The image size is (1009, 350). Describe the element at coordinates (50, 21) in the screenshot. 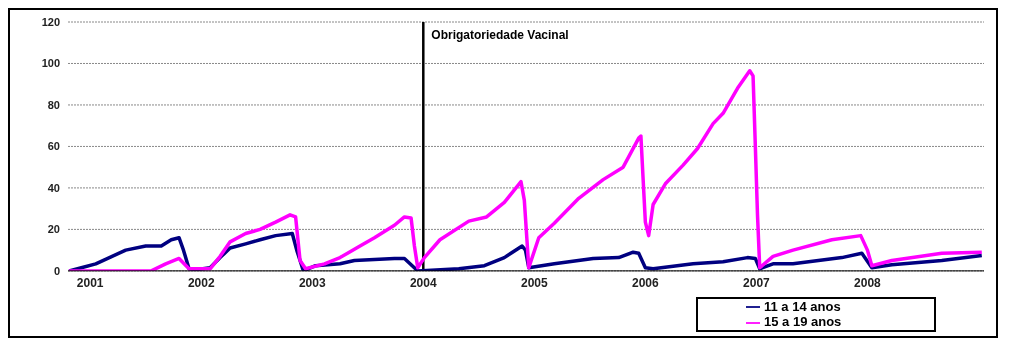

I see `y-tick-label: 120` at that location.